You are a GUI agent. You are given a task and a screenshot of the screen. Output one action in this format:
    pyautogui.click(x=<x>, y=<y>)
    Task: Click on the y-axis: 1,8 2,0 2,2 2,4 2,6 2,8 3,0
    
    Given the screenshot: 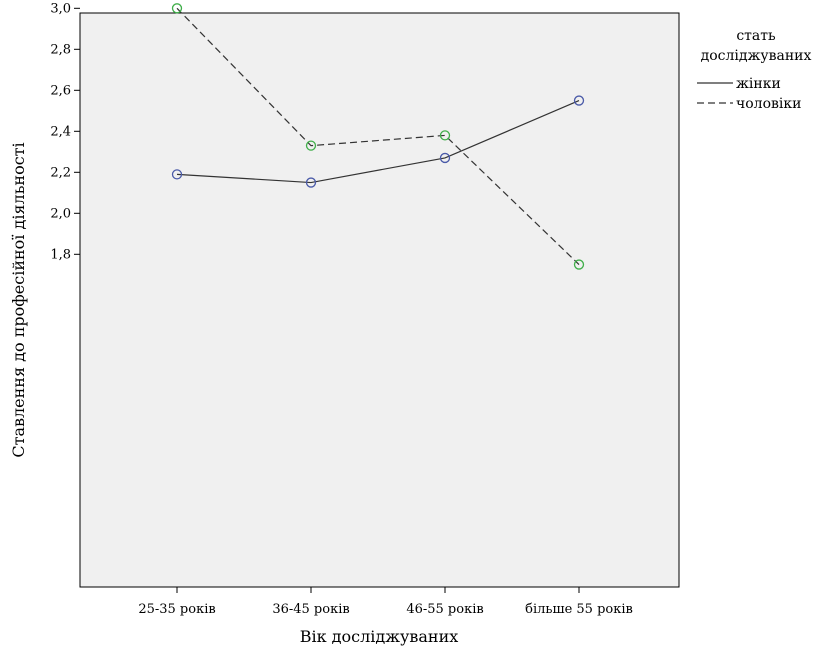 What is the action you would take?
    pyautogui.click(x=65, y=131)
    